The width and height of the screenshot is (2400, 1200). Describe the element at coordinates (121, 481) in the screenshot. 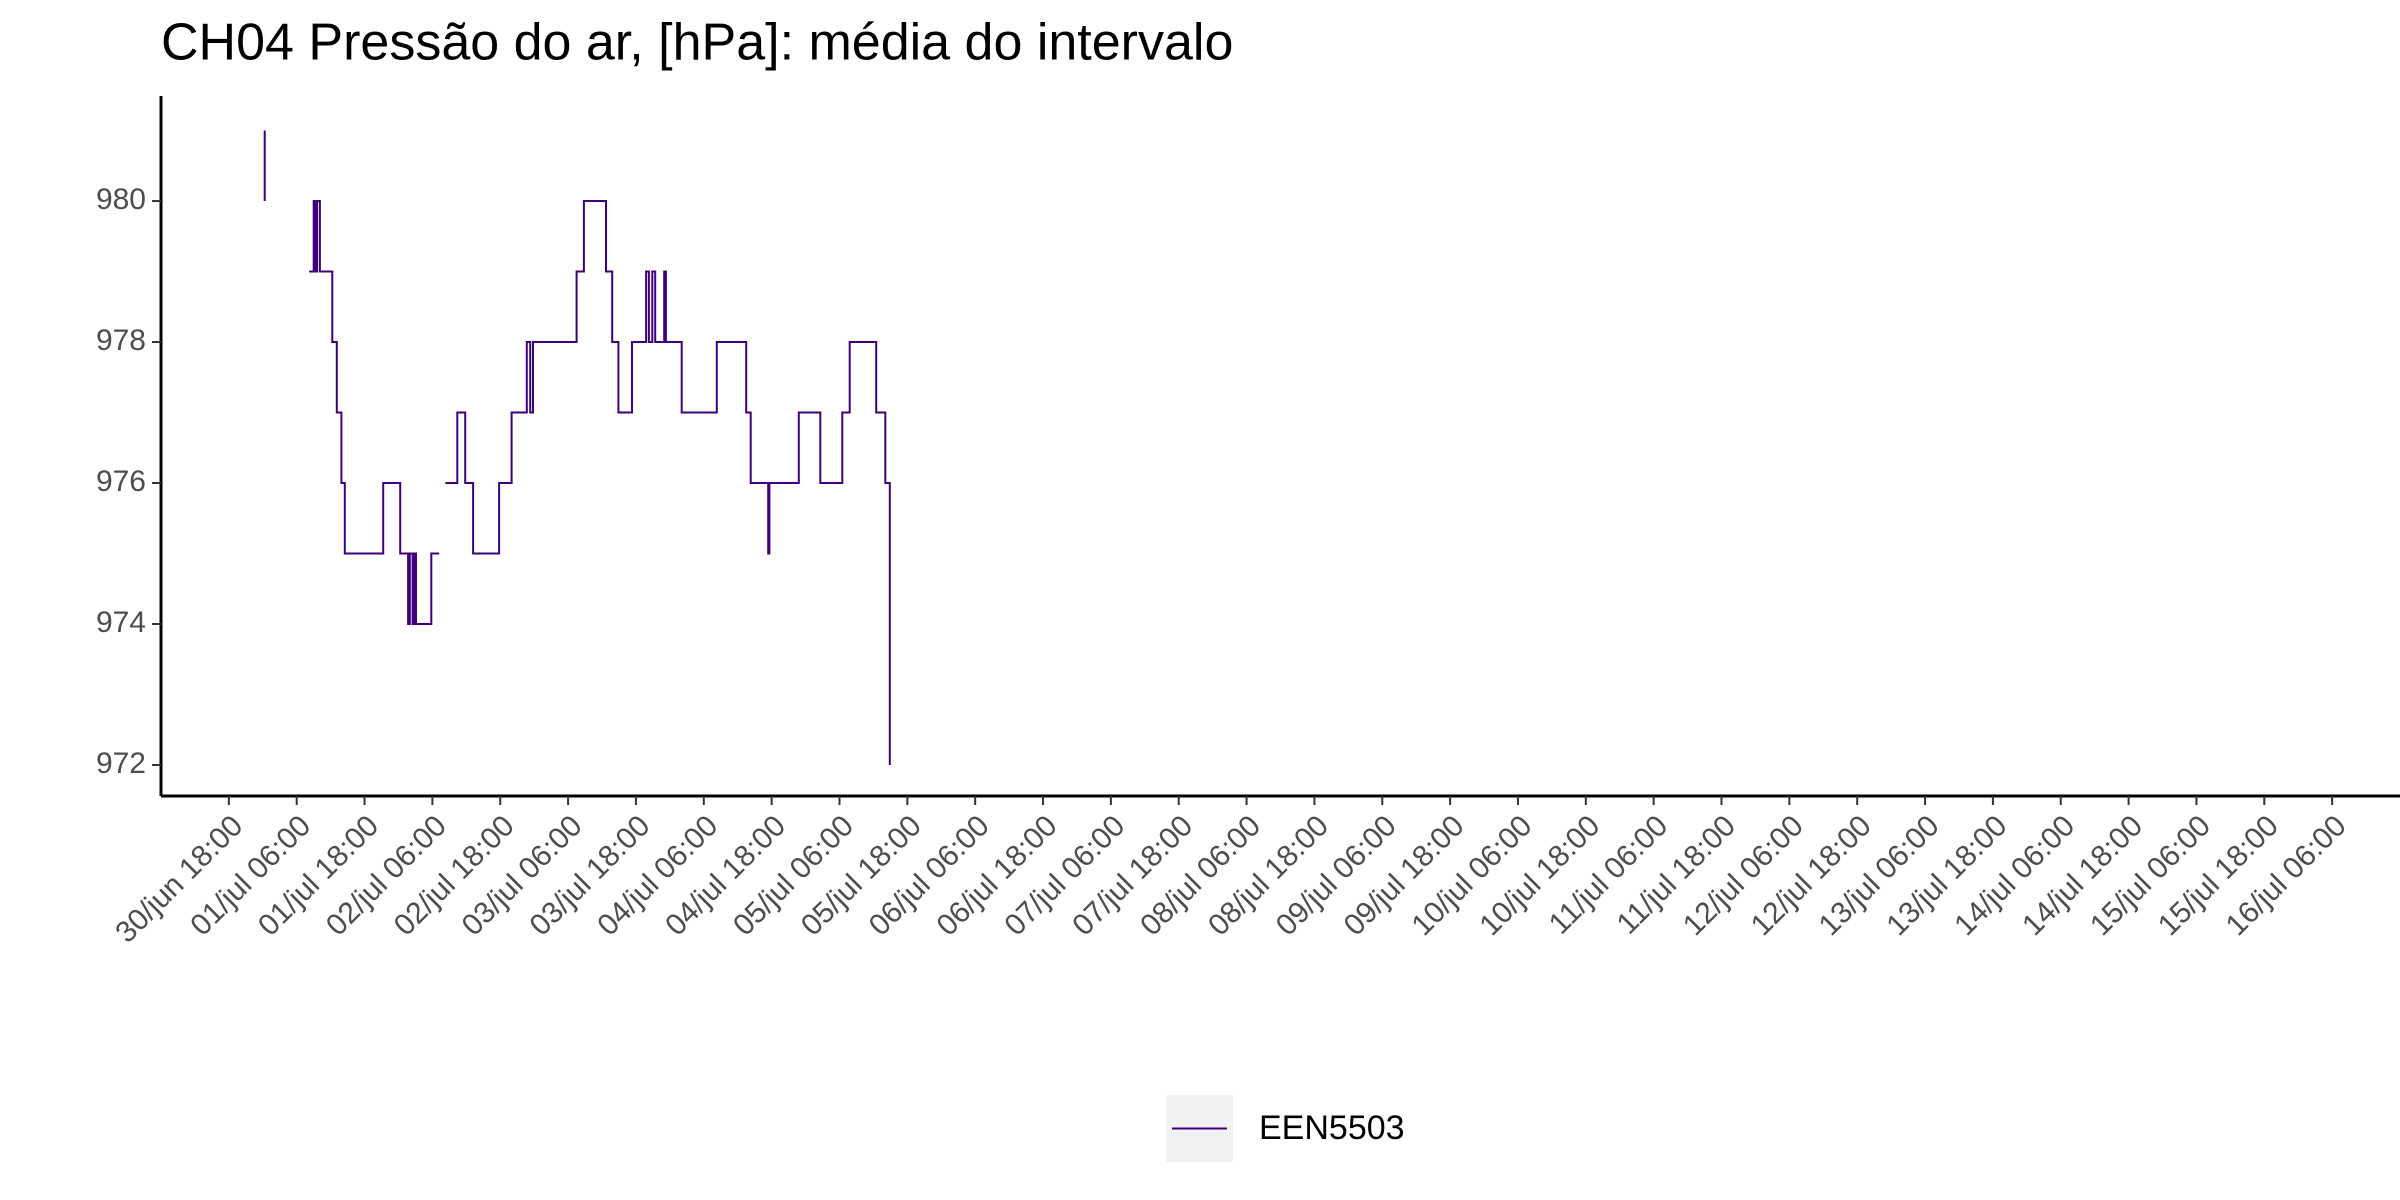

I see `y-tick-label: 976` at that location.